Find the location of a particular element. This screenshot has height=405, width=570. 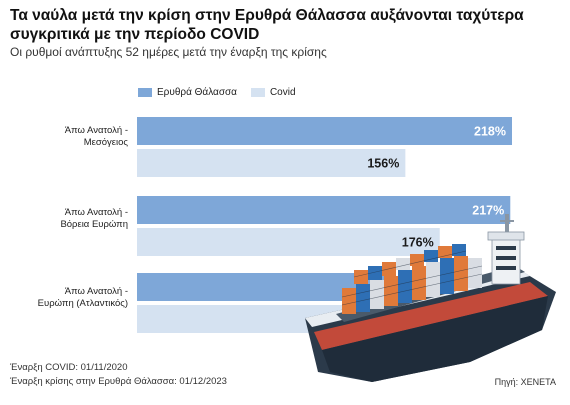

legend-item-red-sea: Ερυθρά Θάλασσα is located at coordinates (187, 92).